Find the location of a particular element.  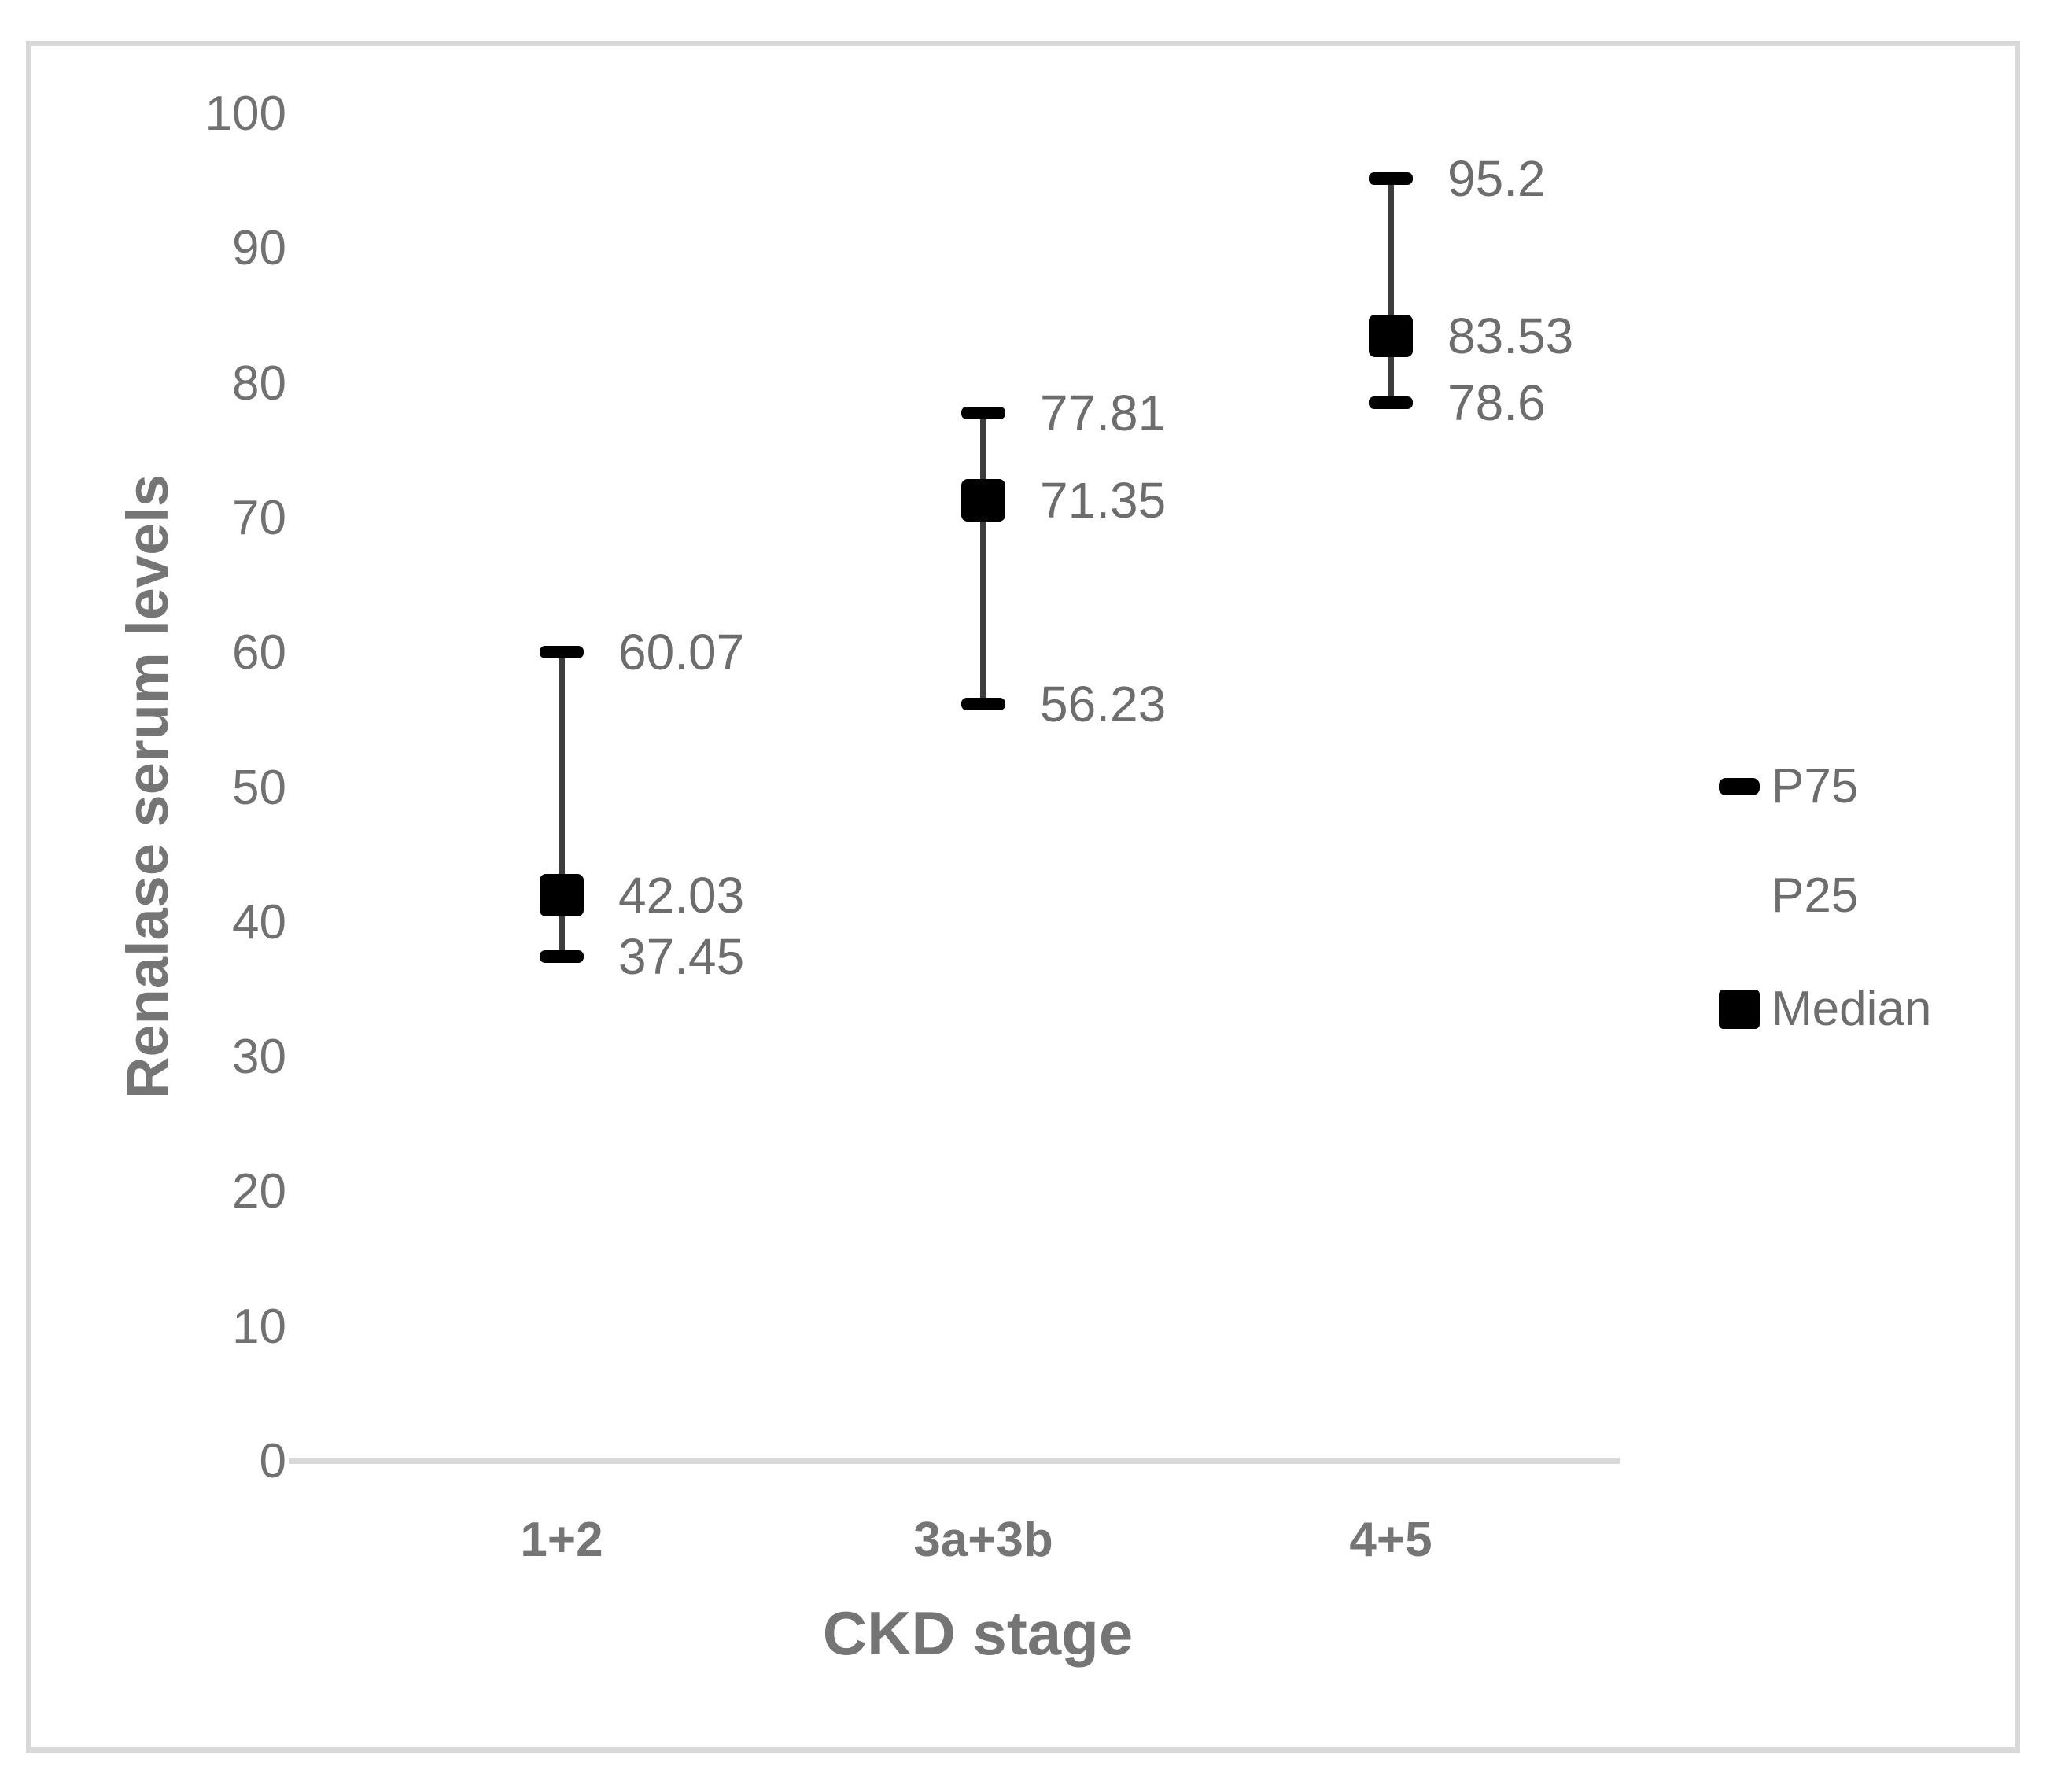

legend-item-label: P25 is located at coordinates (1815, 896).